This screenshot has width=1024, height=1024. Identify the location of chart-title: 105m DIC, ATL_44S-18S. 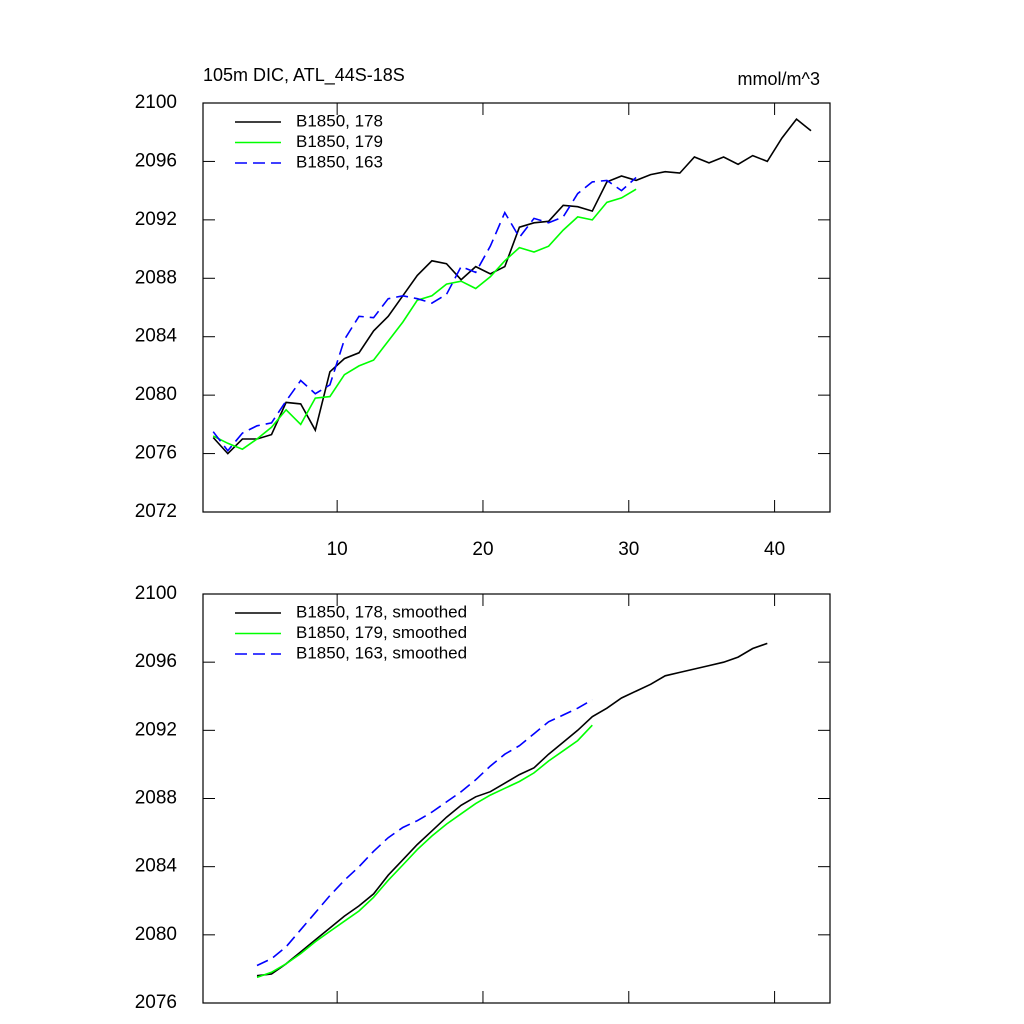
(304, 75).